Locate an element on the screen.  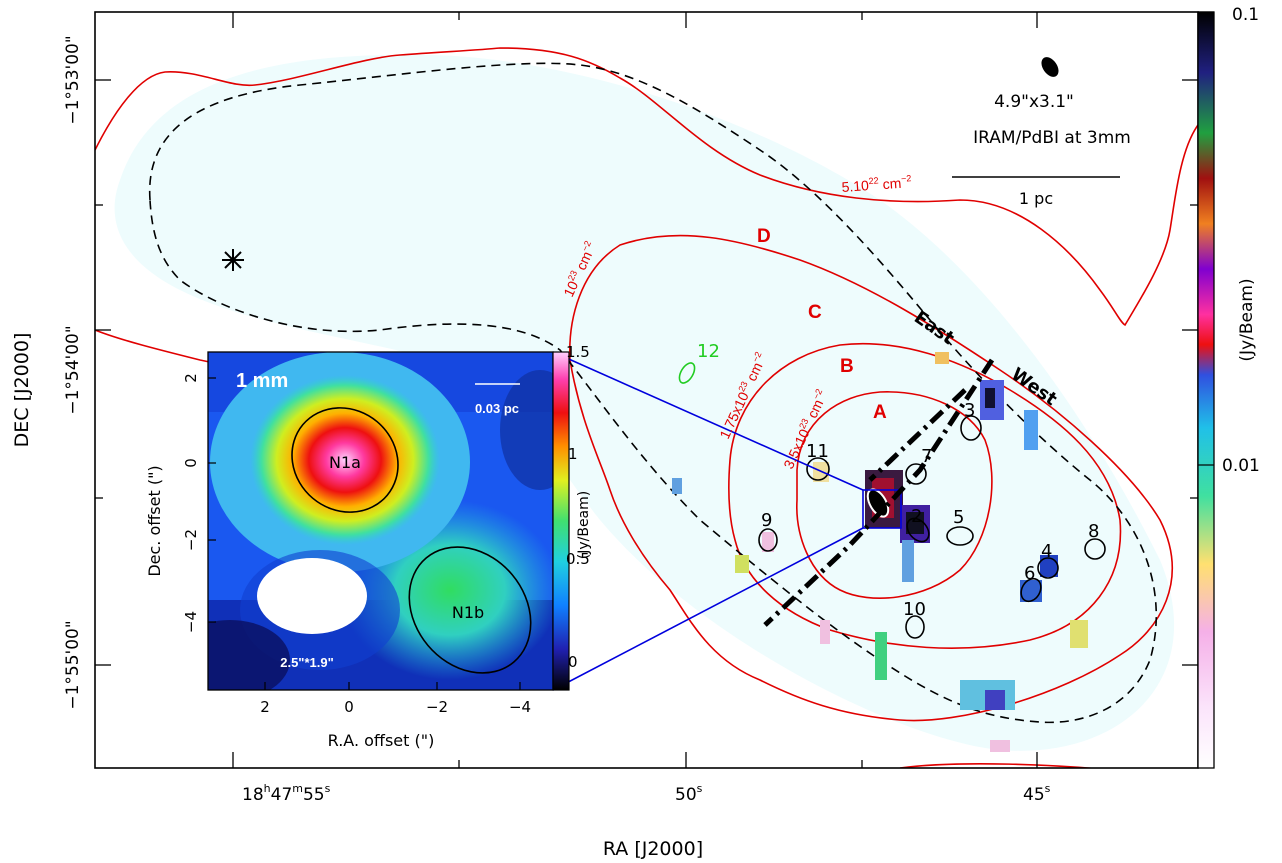
inset-source-n1b: N1b is located at coordinates (468, 612).